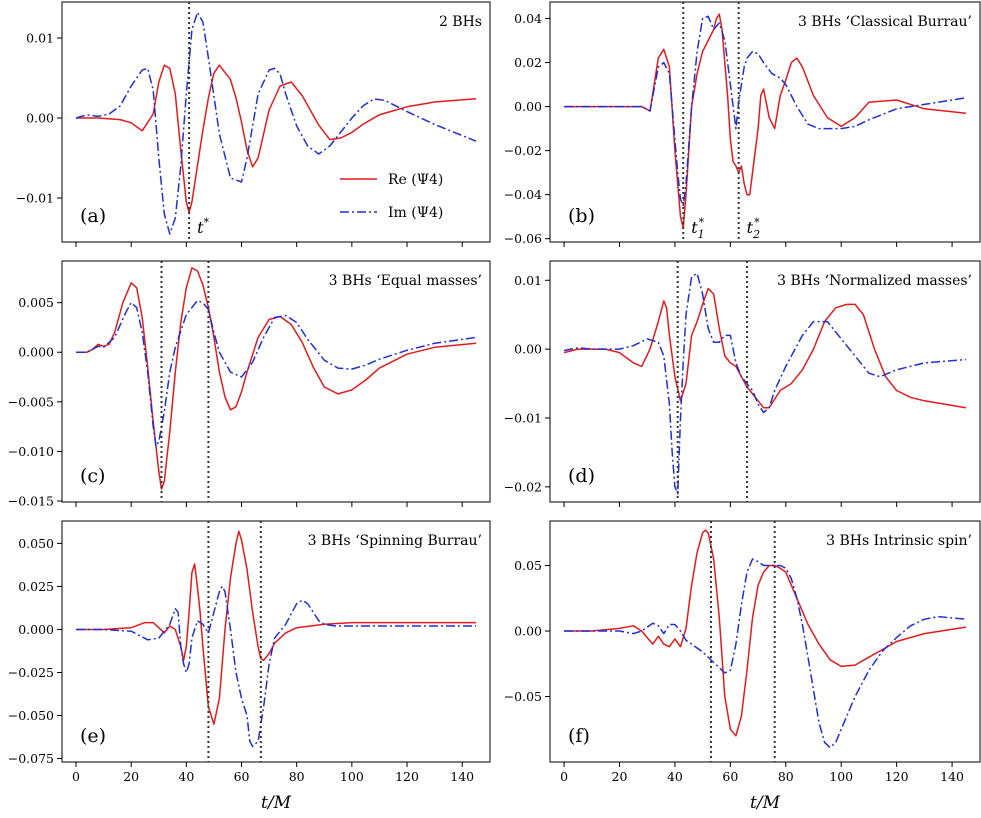 The image size is (981, 818). Describe the element at coordinates (92, 476) in the screenshot. I see `panel-label: (c)` at that location.